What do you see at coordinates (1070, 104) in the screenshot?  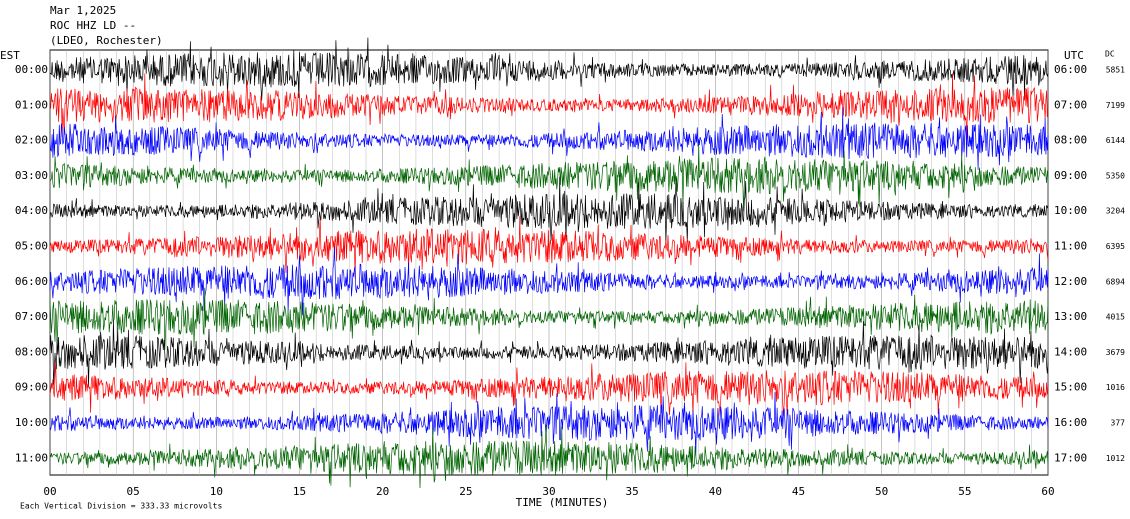 I see `right-tick-label: 07:00` at bounding box center [1070, 104].